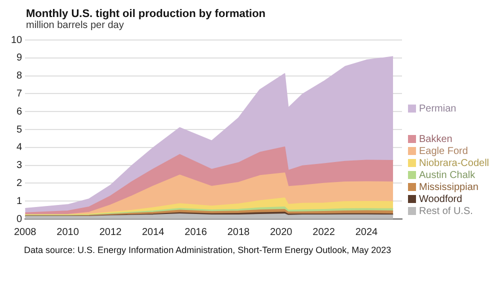 The image size is (500, 281). What do you see at coordinates (75, 25) in the screenshot?
I see `chart-subtitle: million barrels per day` at bounding box center [75, 25].